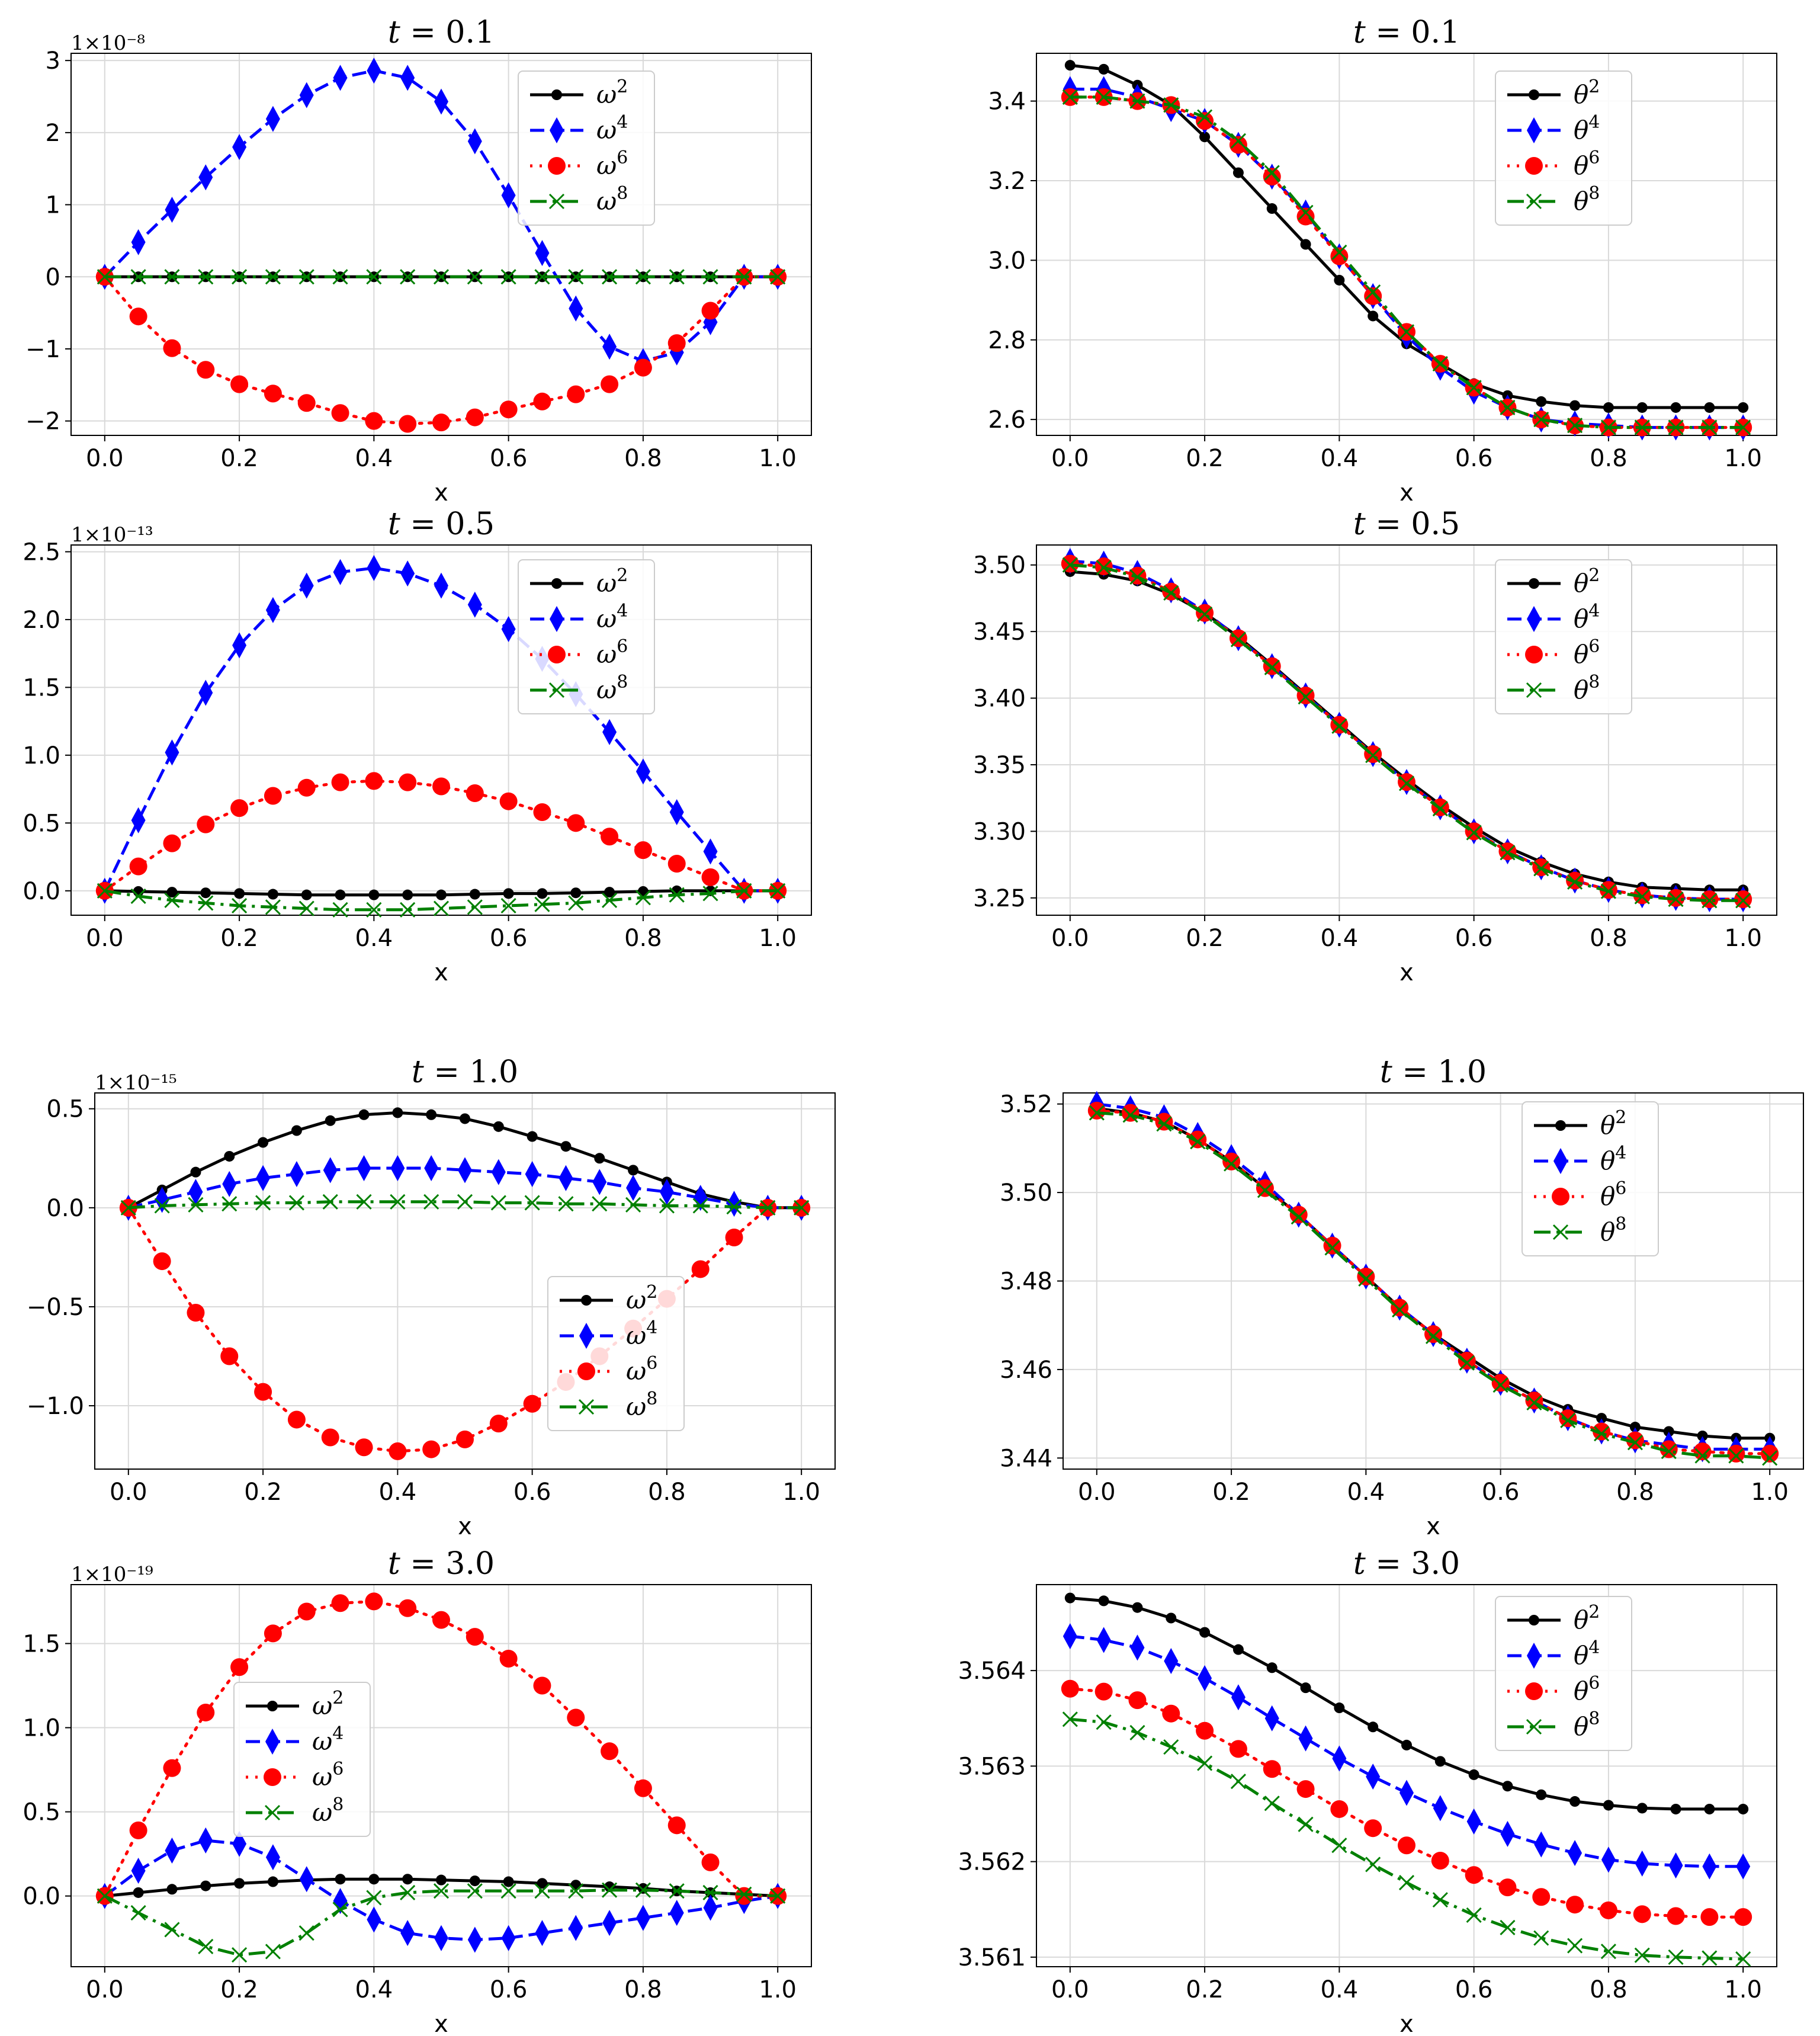 The height and width of the screenshot is (2036, 1820). What do you see at coordinates (641, 1298) in the screenshot?
I see `legend-label: ω2` at bounding box center [641, 1298].